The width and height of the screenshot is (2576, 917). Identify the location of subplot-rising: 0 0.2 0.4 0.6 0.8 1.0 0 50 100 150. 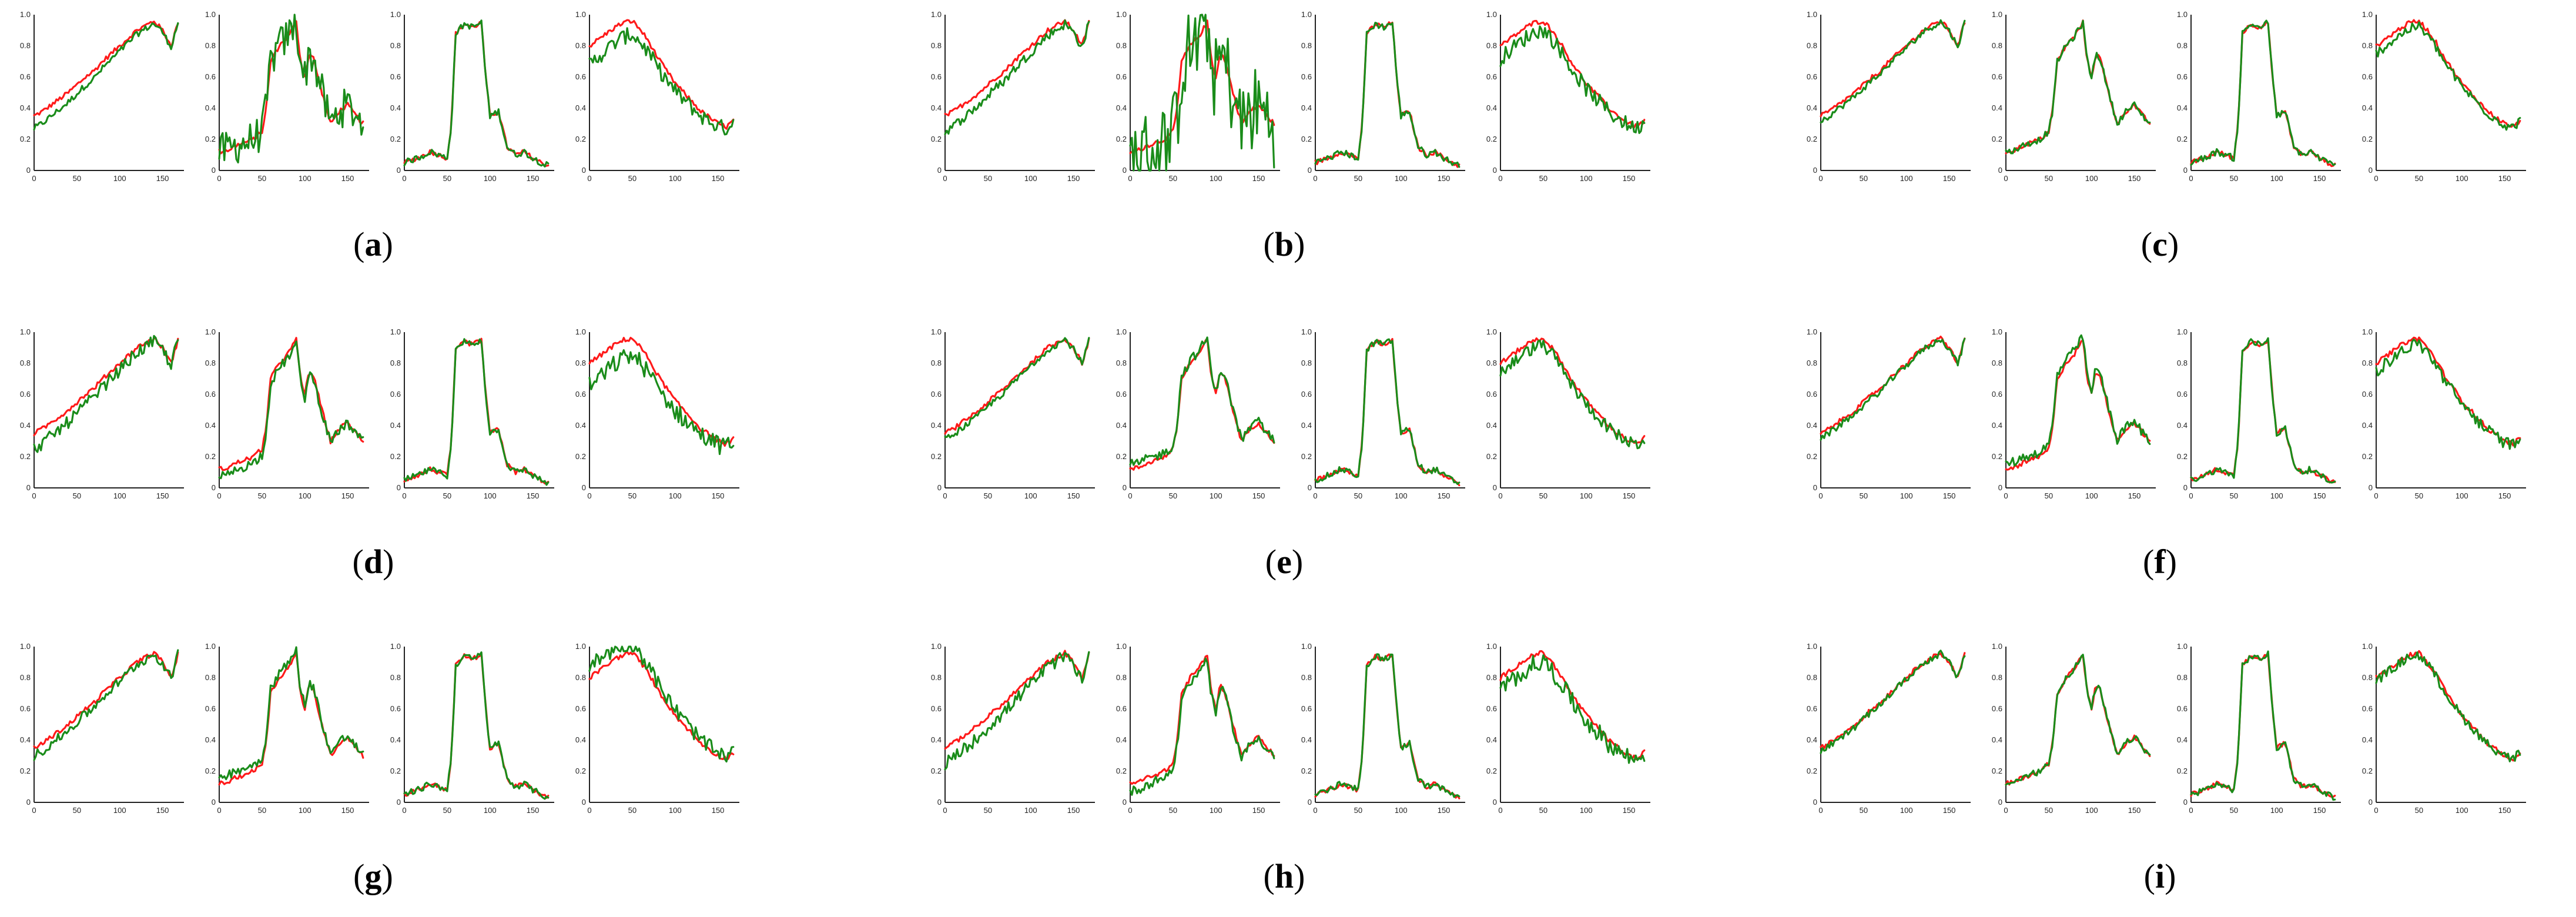
(102, 728).